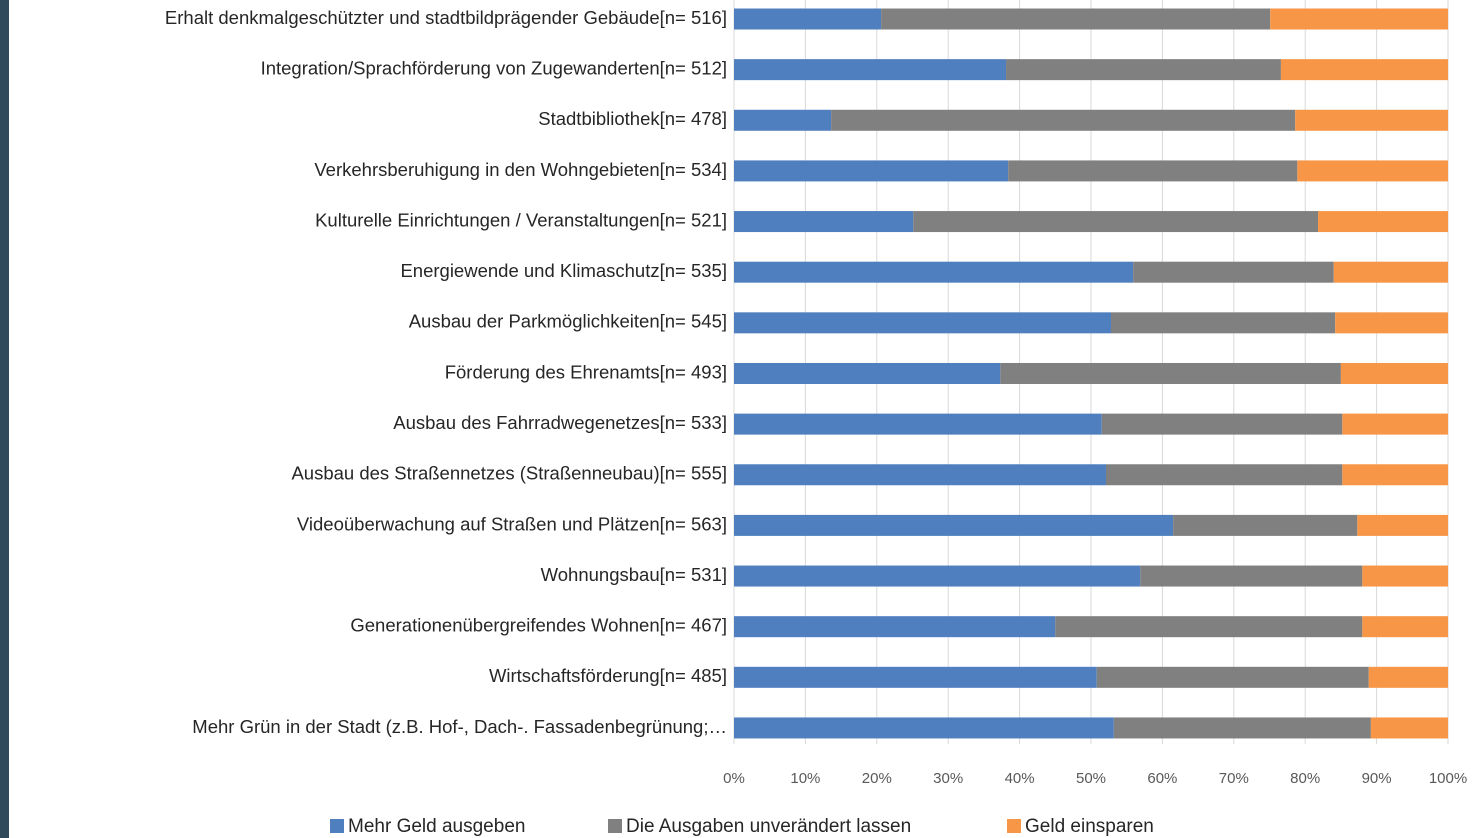 This screenshot has height=838, width=1473. Describe the element at coordinates (1162, 778) in the screenshot. I see `x-tick-label: 60%` at that location.